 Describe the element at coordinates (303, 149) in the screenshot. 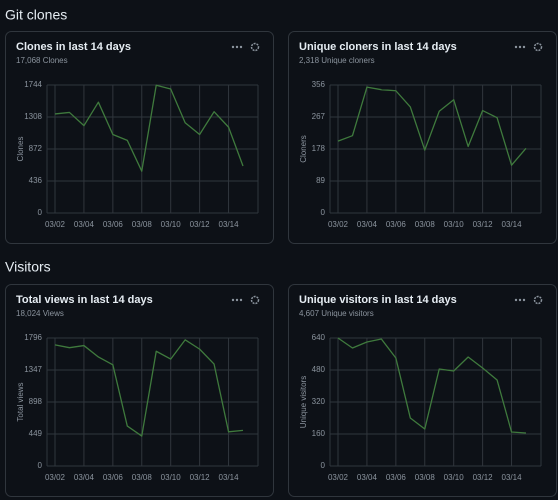

I see `y-axis-label: Cloners` at that location.